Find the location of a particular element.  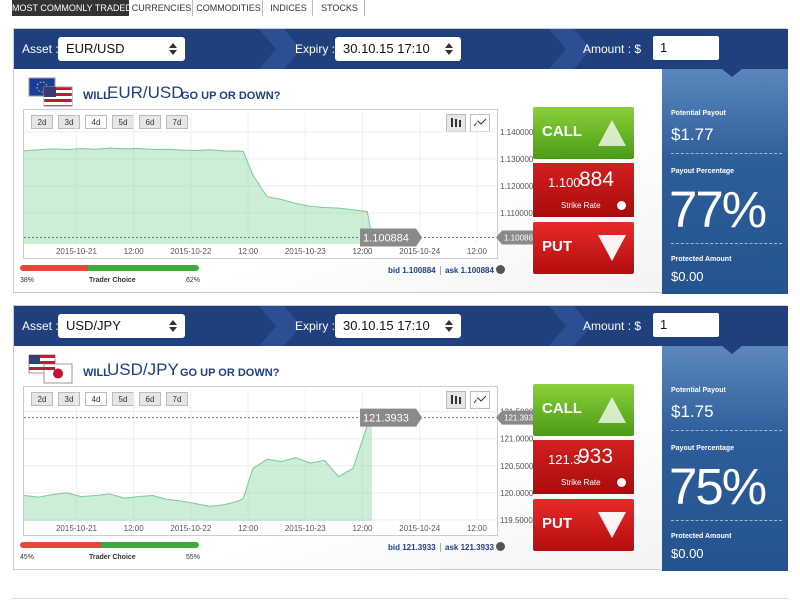

x-tick-label: 2015-10-21 is located at coordinates (76, 528).